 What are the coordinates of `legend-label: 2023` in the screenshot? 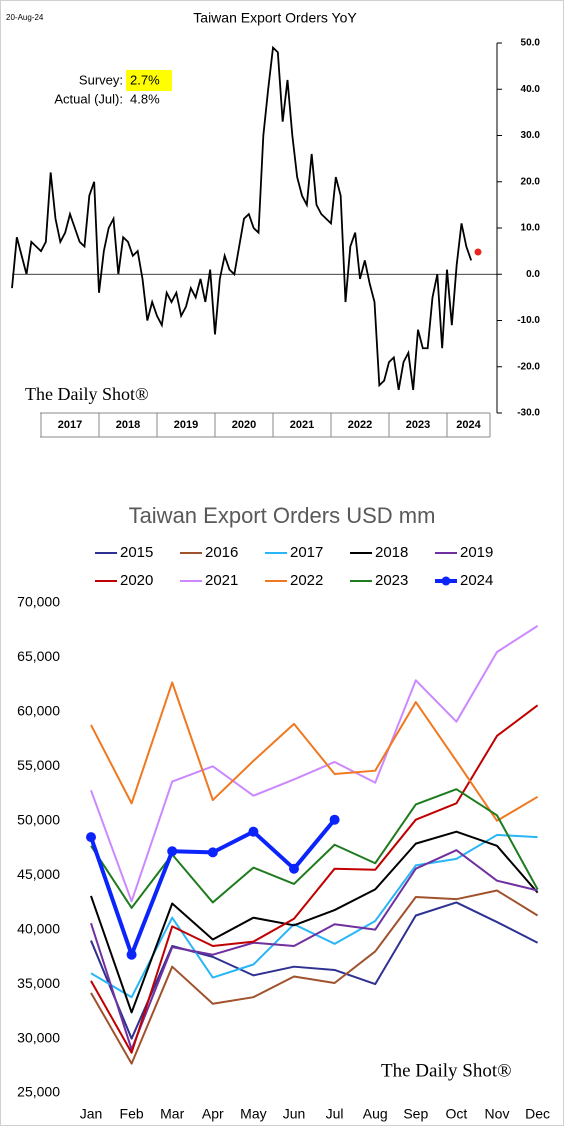 It's located at (391, 580).